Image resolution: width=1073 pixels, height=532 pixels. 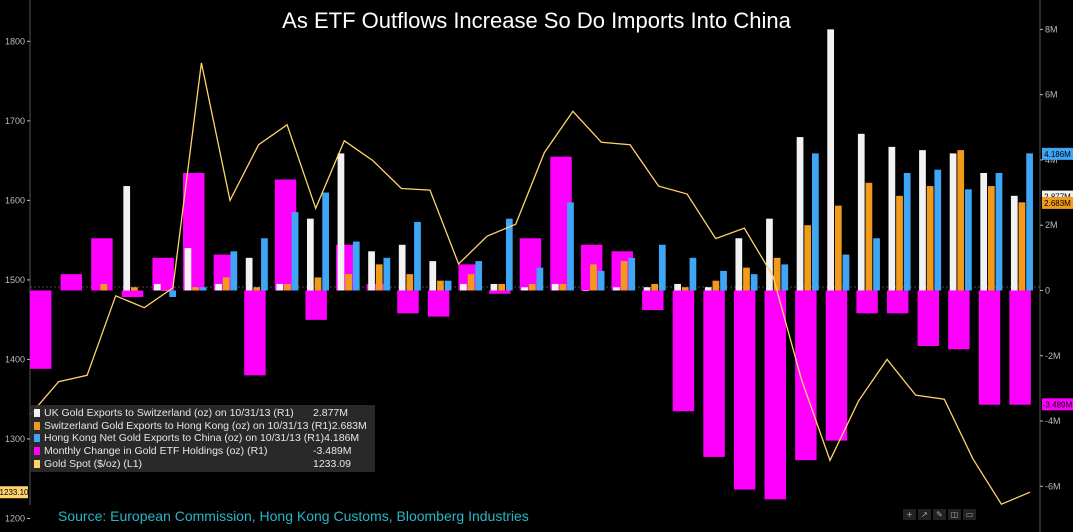 I want to click on left-tick-label: 1200, so click(x=15, y=518).